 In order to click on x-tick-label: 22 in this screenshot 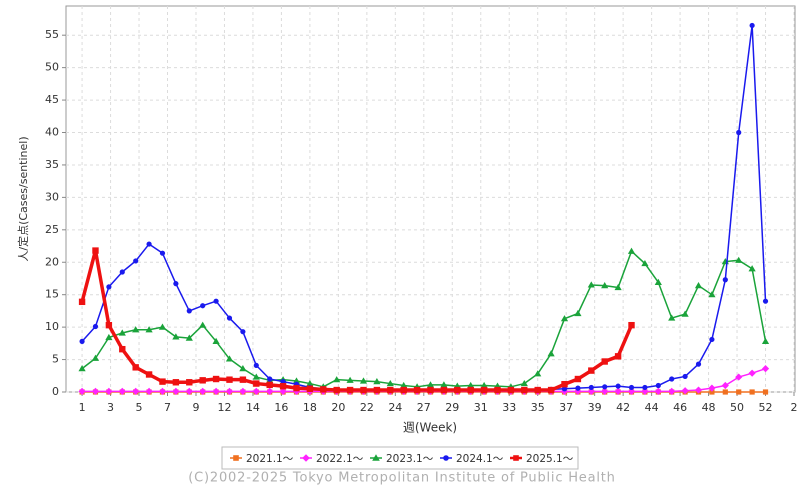, I will do `click(367, 407)`.